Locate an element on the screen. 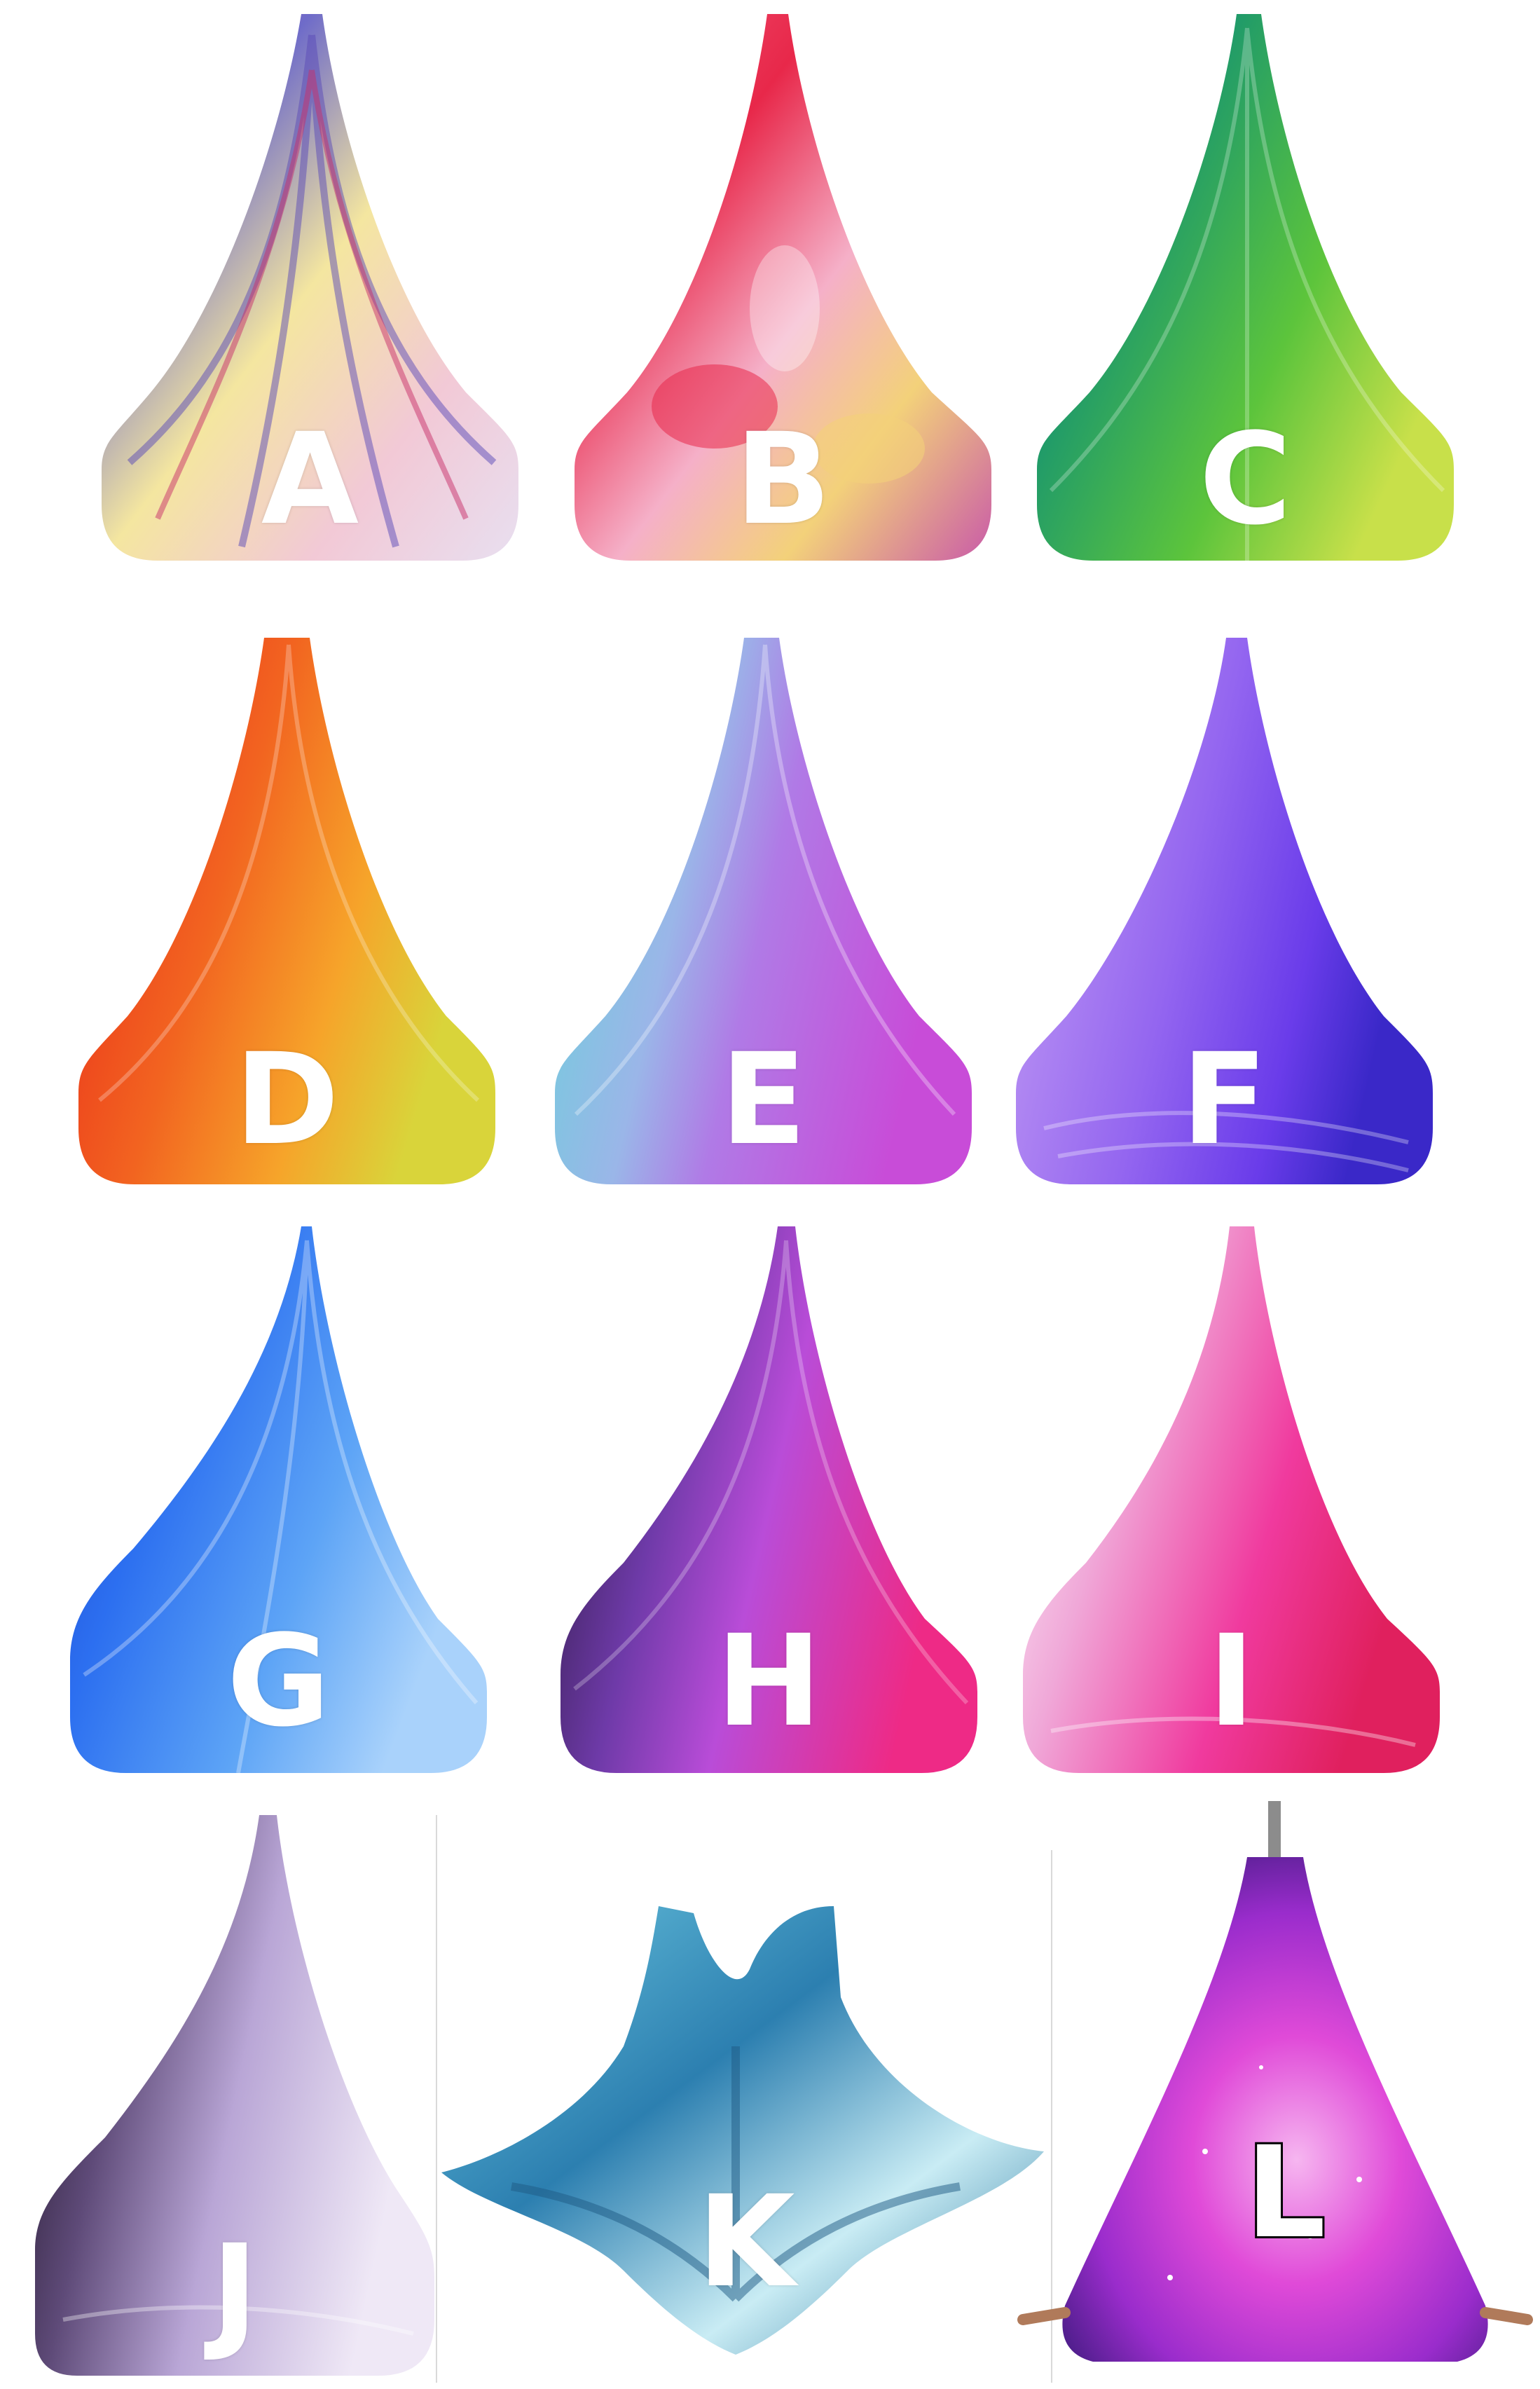 This screenshot has height=2389, width=1540. fabric-l-image is located at coordinates (1275, 2081).